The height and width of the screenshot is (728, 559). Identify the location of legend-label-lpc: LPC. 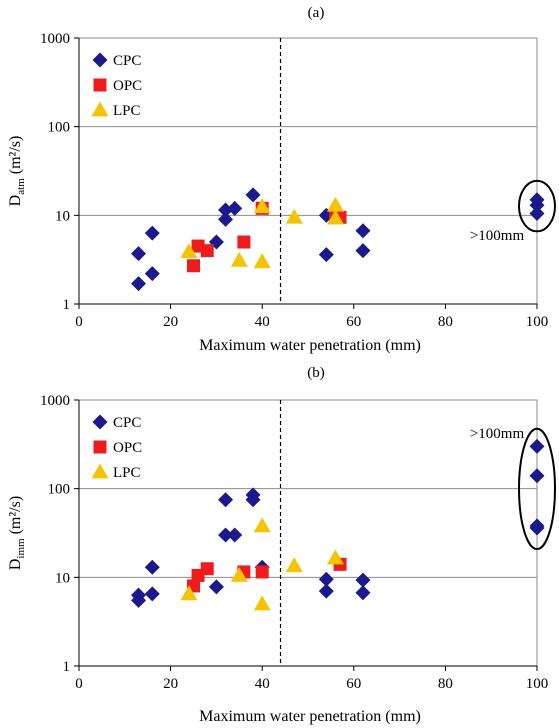
(127, 473).